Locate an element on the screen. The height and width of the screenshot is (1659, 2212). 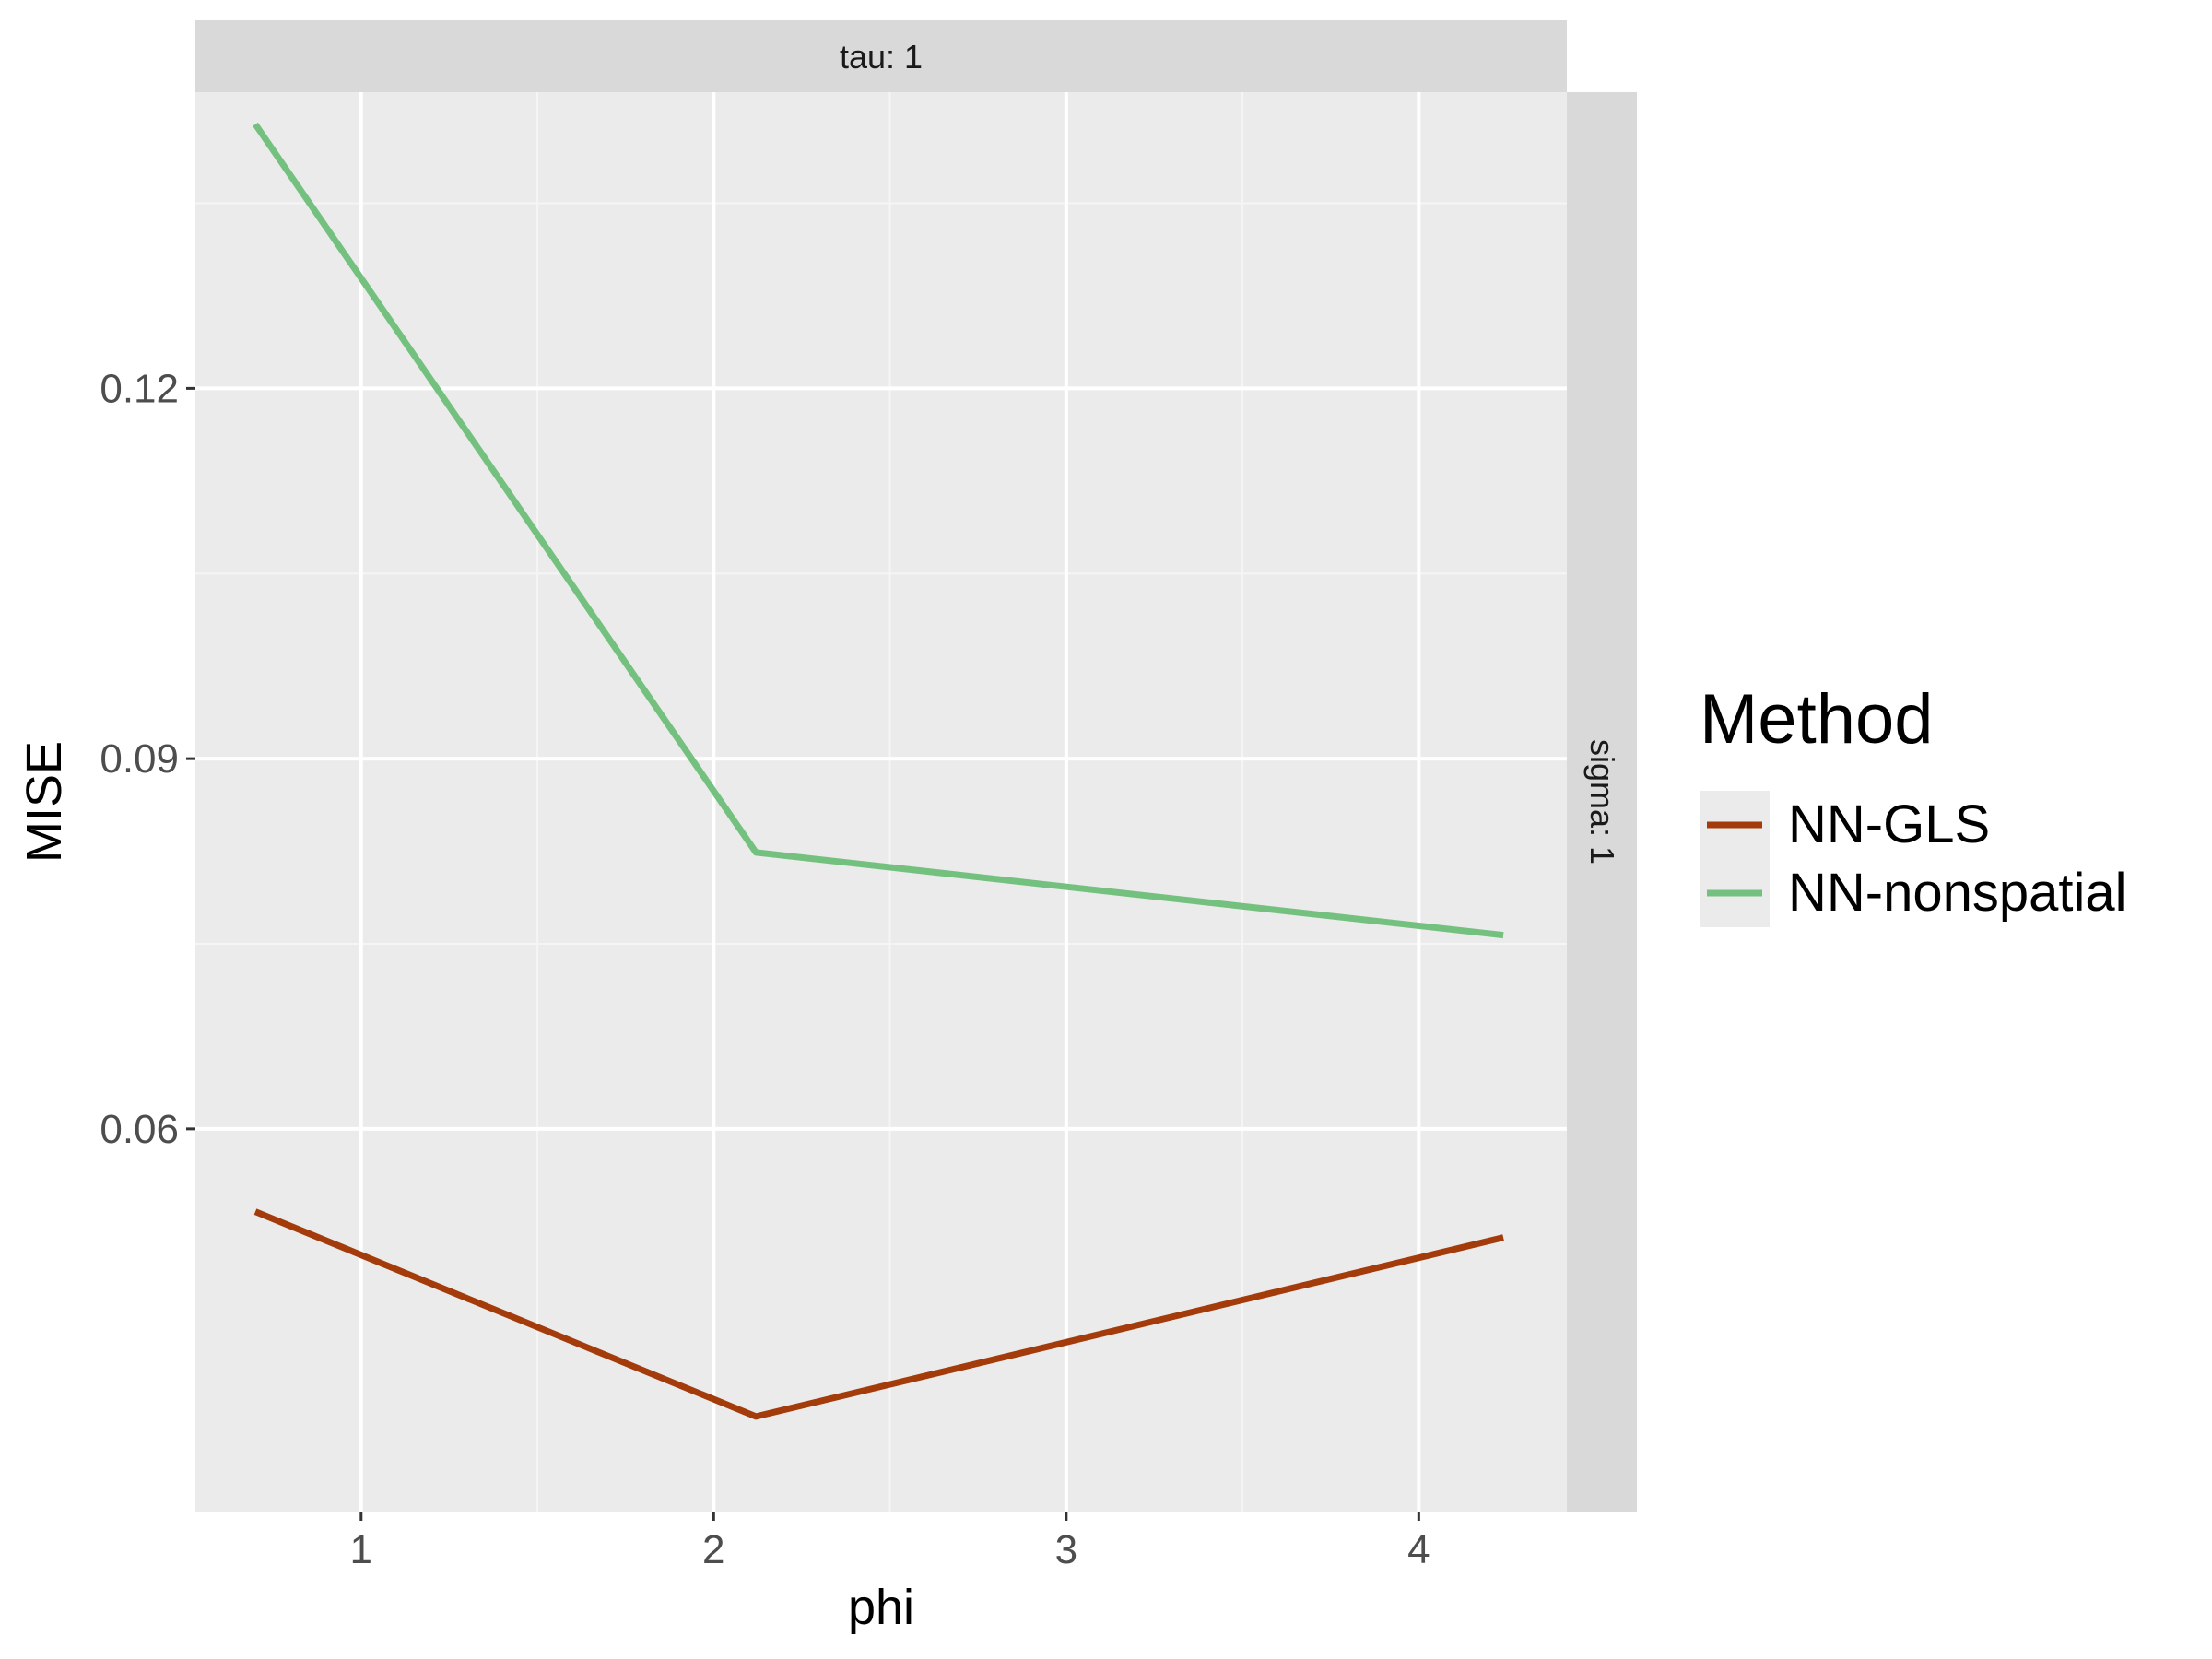
y-tick-label: 0.06 is located at coordinates (139, 1129).